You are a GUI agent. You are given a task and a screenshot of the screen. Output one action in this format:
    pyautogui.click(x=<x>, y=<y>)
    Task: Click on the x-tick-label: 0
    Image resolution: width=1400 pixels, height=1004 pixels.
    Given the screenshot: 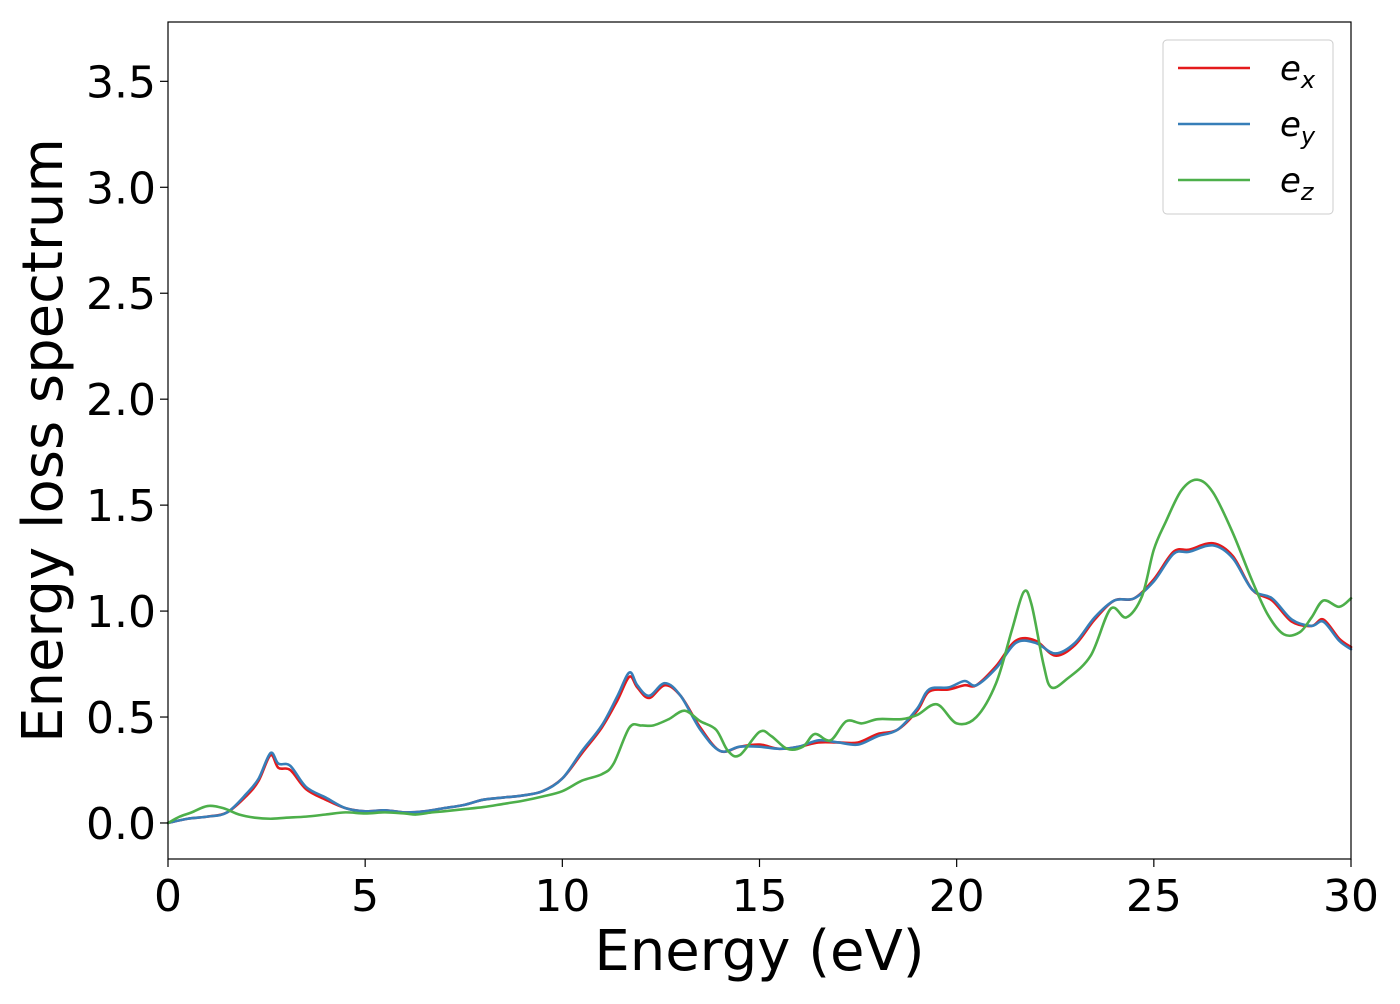 What is the action you would take?
    pyautogui.click(x=168, y=896)
    